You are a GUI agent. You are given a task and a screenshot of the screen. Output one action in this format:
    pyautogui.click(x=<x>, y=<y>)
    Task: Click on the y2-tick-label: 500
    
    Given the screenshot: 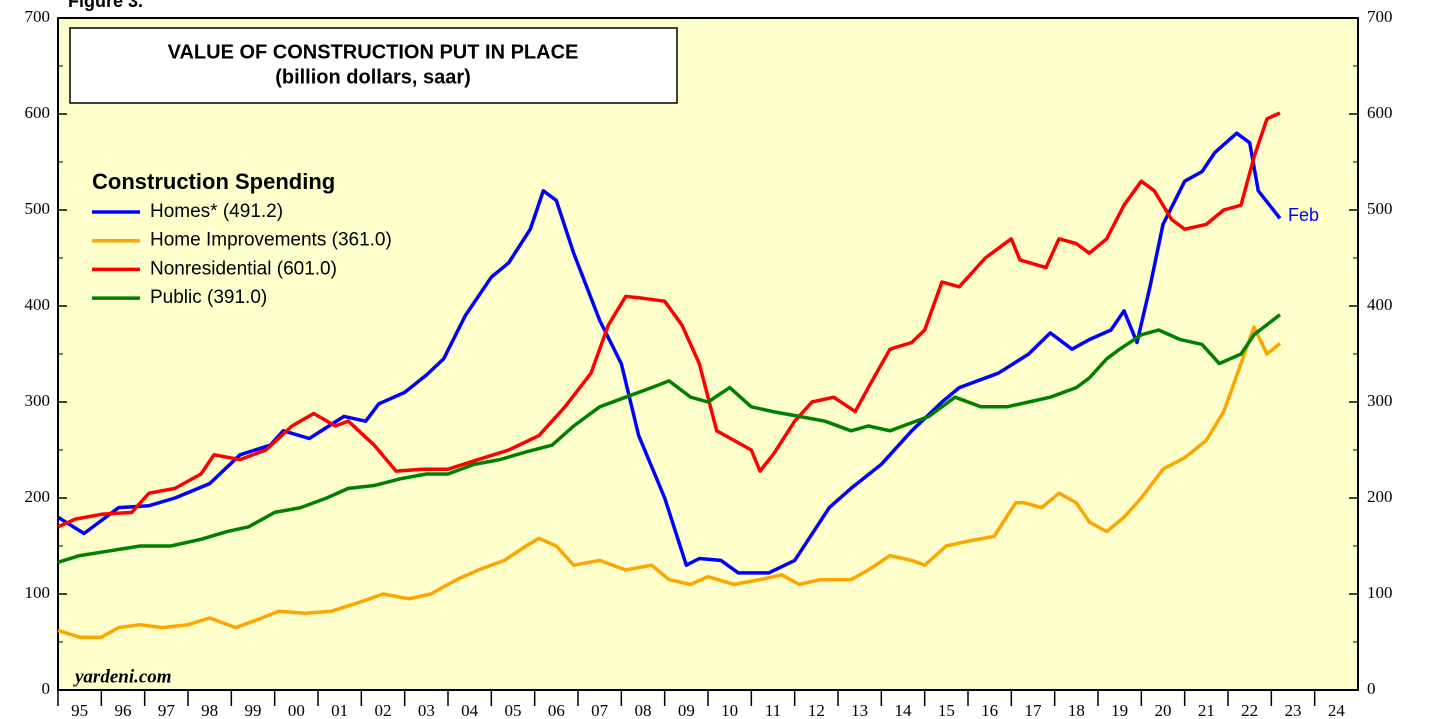 What is the action you would take?
    pyautogui.click(x=1380, y=208)
    